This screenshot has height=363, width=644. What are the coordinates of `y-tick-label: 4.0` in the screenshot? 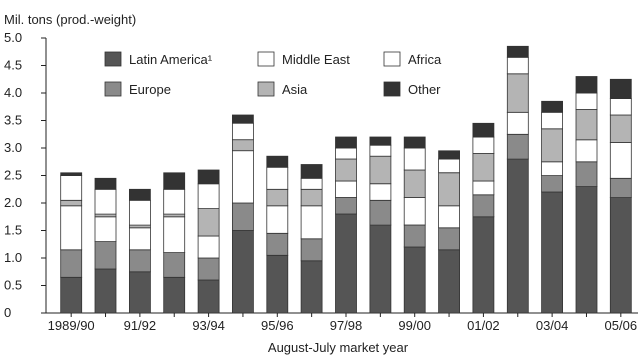 It's located at (13, 92).